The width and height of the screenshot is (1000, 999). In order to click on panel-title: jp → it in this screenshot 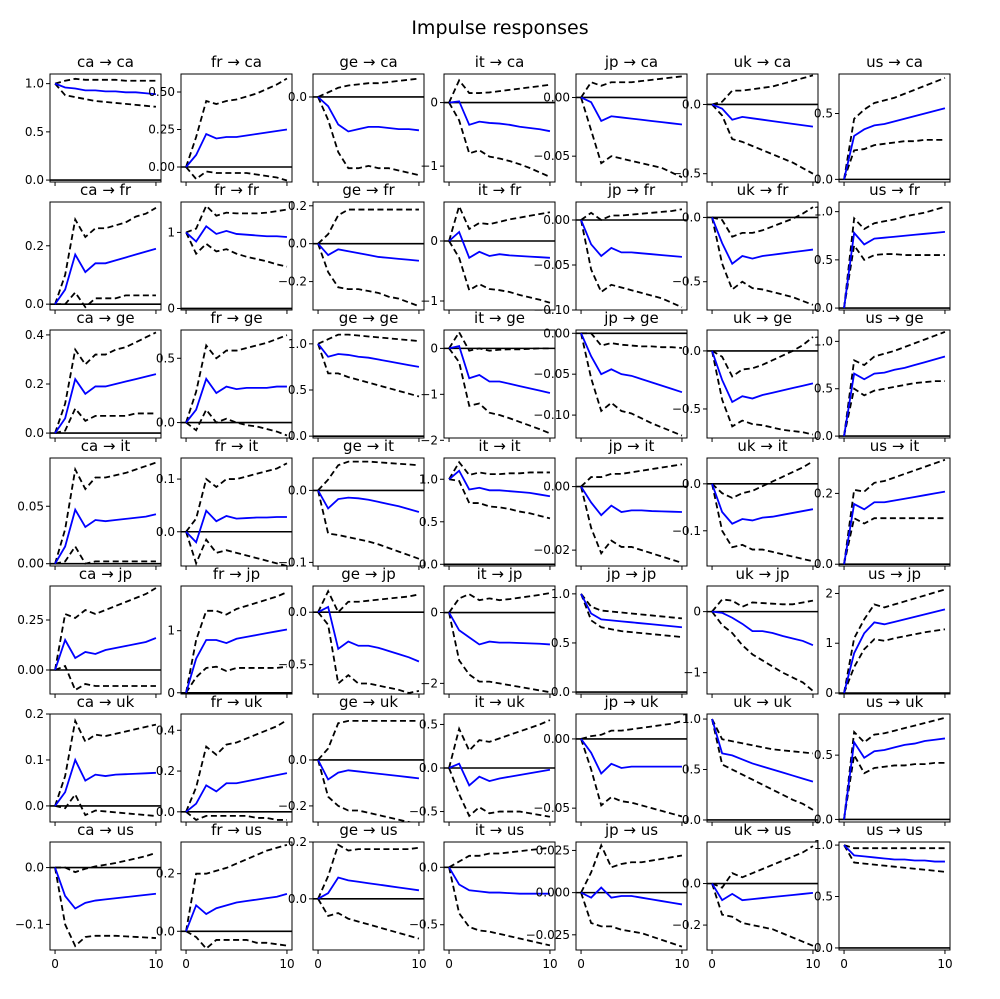, I will do `click(631, 446)`.